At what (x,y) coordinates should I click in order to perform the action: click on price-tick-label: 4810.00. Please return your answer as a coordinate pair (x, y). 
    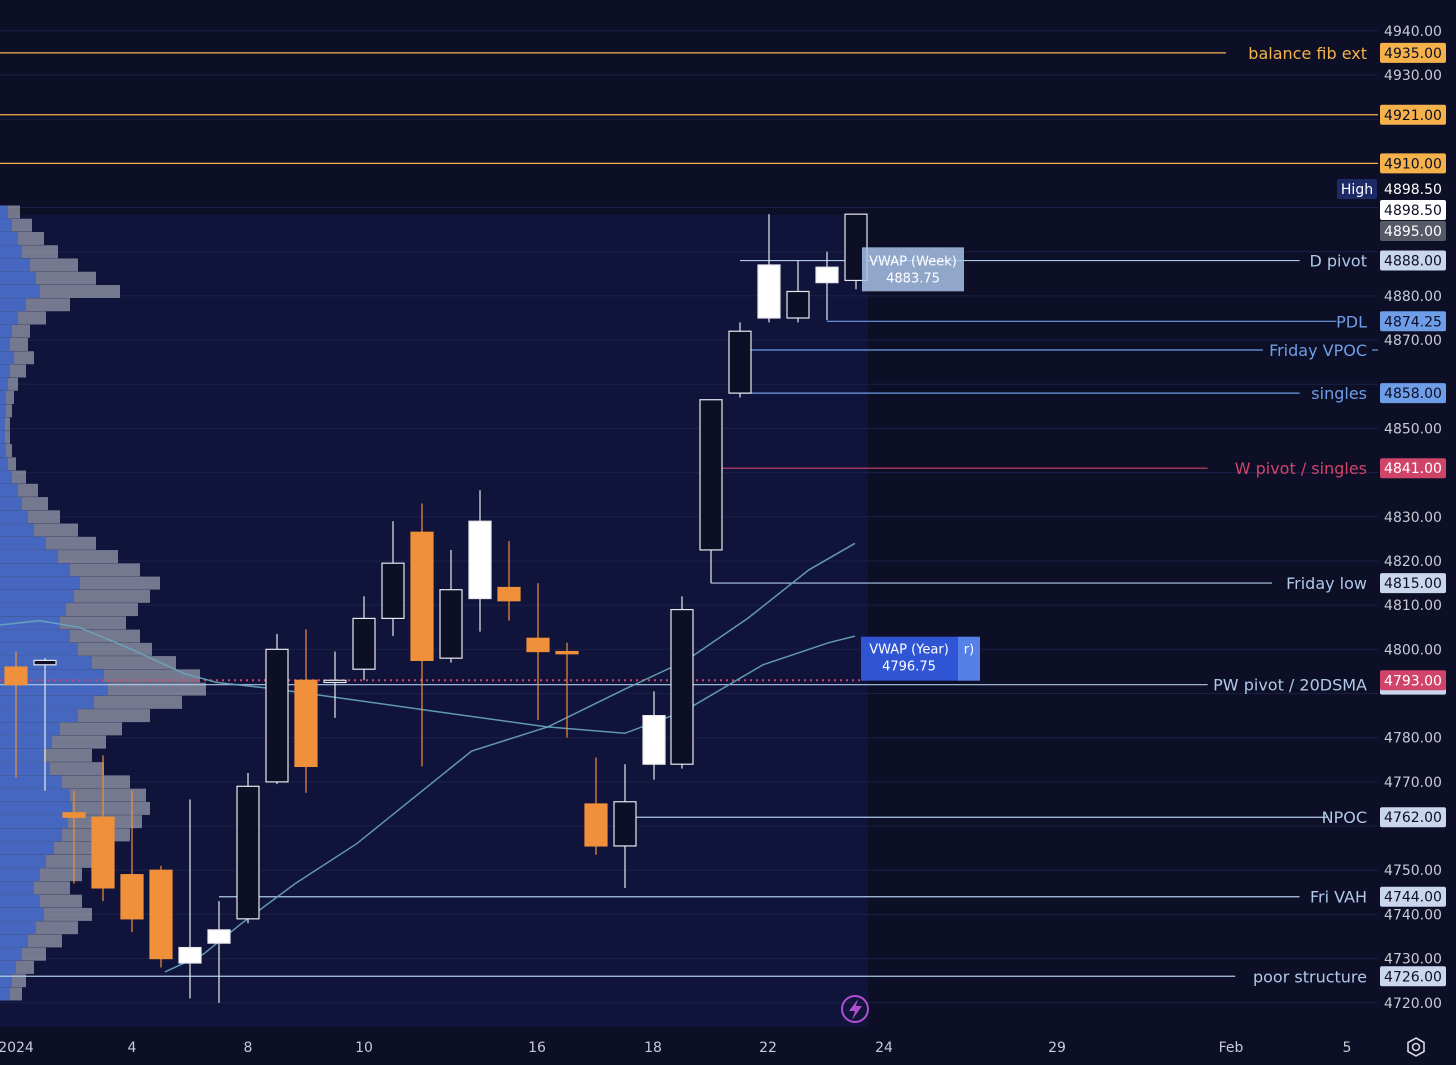
    Looking at the image, I should click on (1413, 606).